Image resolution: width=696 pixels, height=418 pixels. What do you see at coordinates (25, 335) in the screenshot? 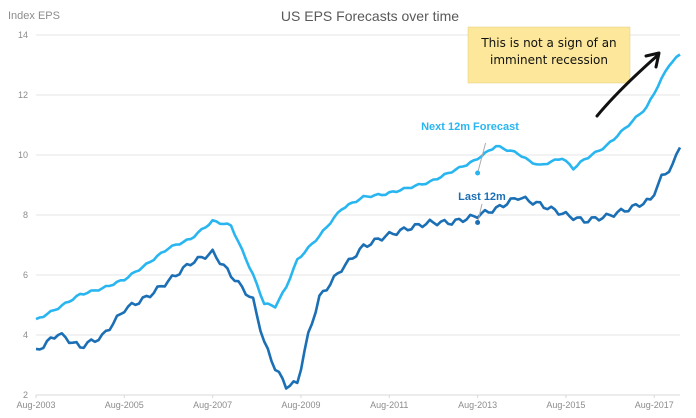
I see `y-tick-label: 4` at bounding box center [25, 335].